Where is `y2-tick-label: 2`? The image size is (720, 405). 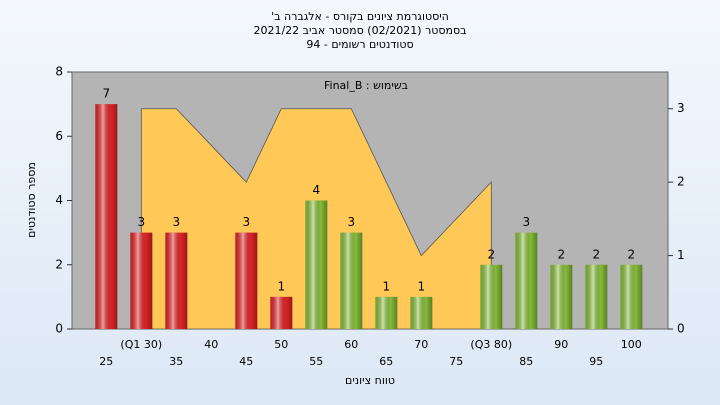 y2-tick-label: 2 is located at coordinates (681, 182).